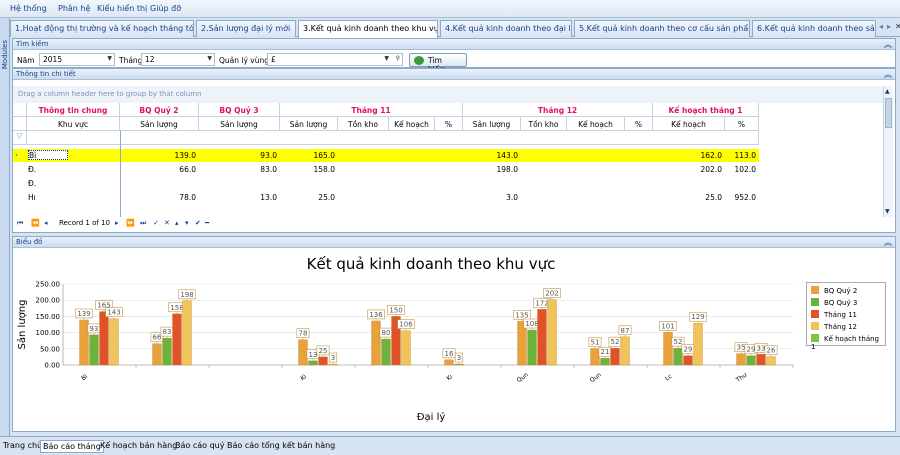  Describe the element at coordinates (889, 26) in the screenshot. I see `tab-next-icon: ▸` at that location.